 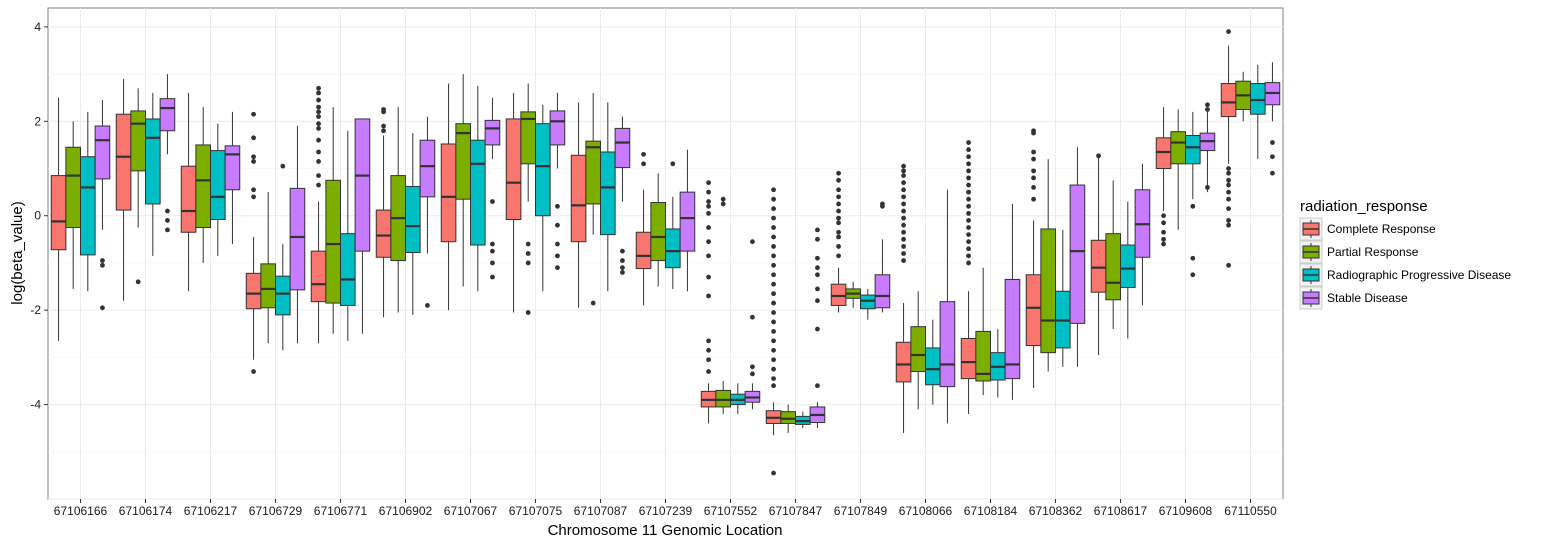 What do you see at coordinates (37, 121) in the screenshot?
I see `y-tick-label: 2` at bounding box center [37, 121].